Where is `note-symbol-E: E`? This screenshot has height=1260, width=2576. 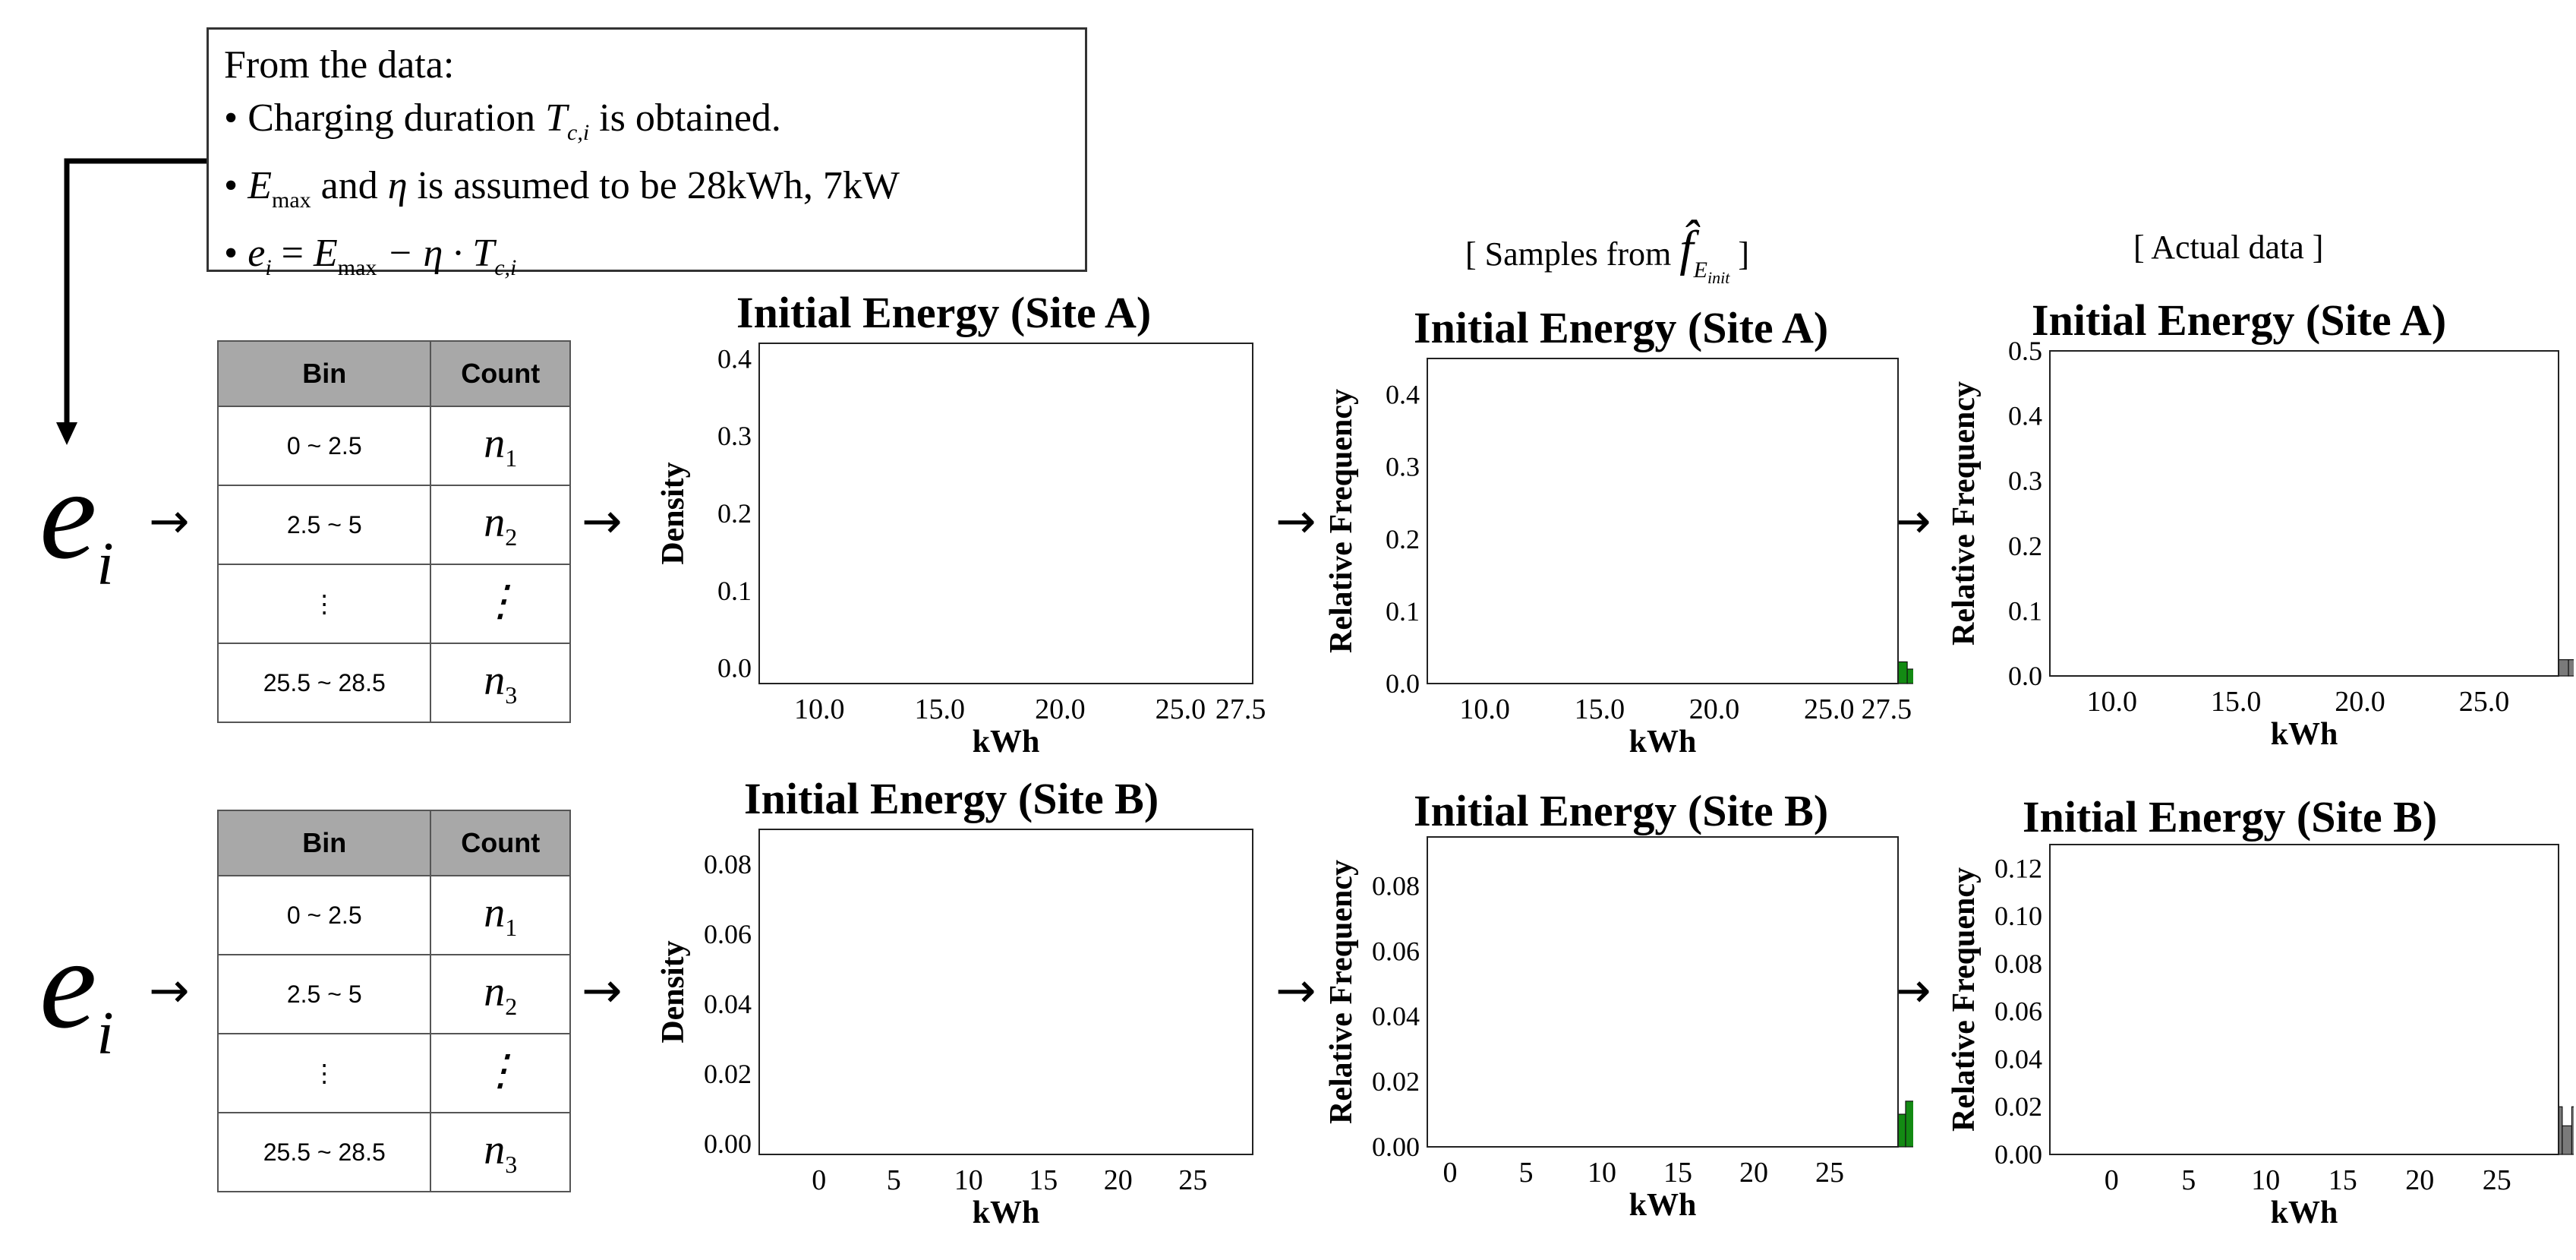
note-symbol-E: E is located at coordinates (260, 186).